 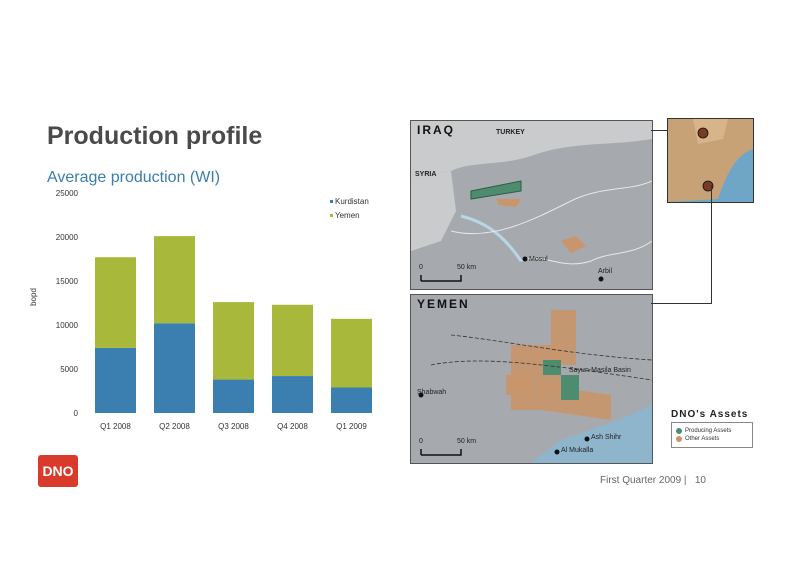 What do you see at coordinates (710, 414) in the screenshot?
I see `assets-legend-title: DNO's Assets` at bounding box center [710, 414].